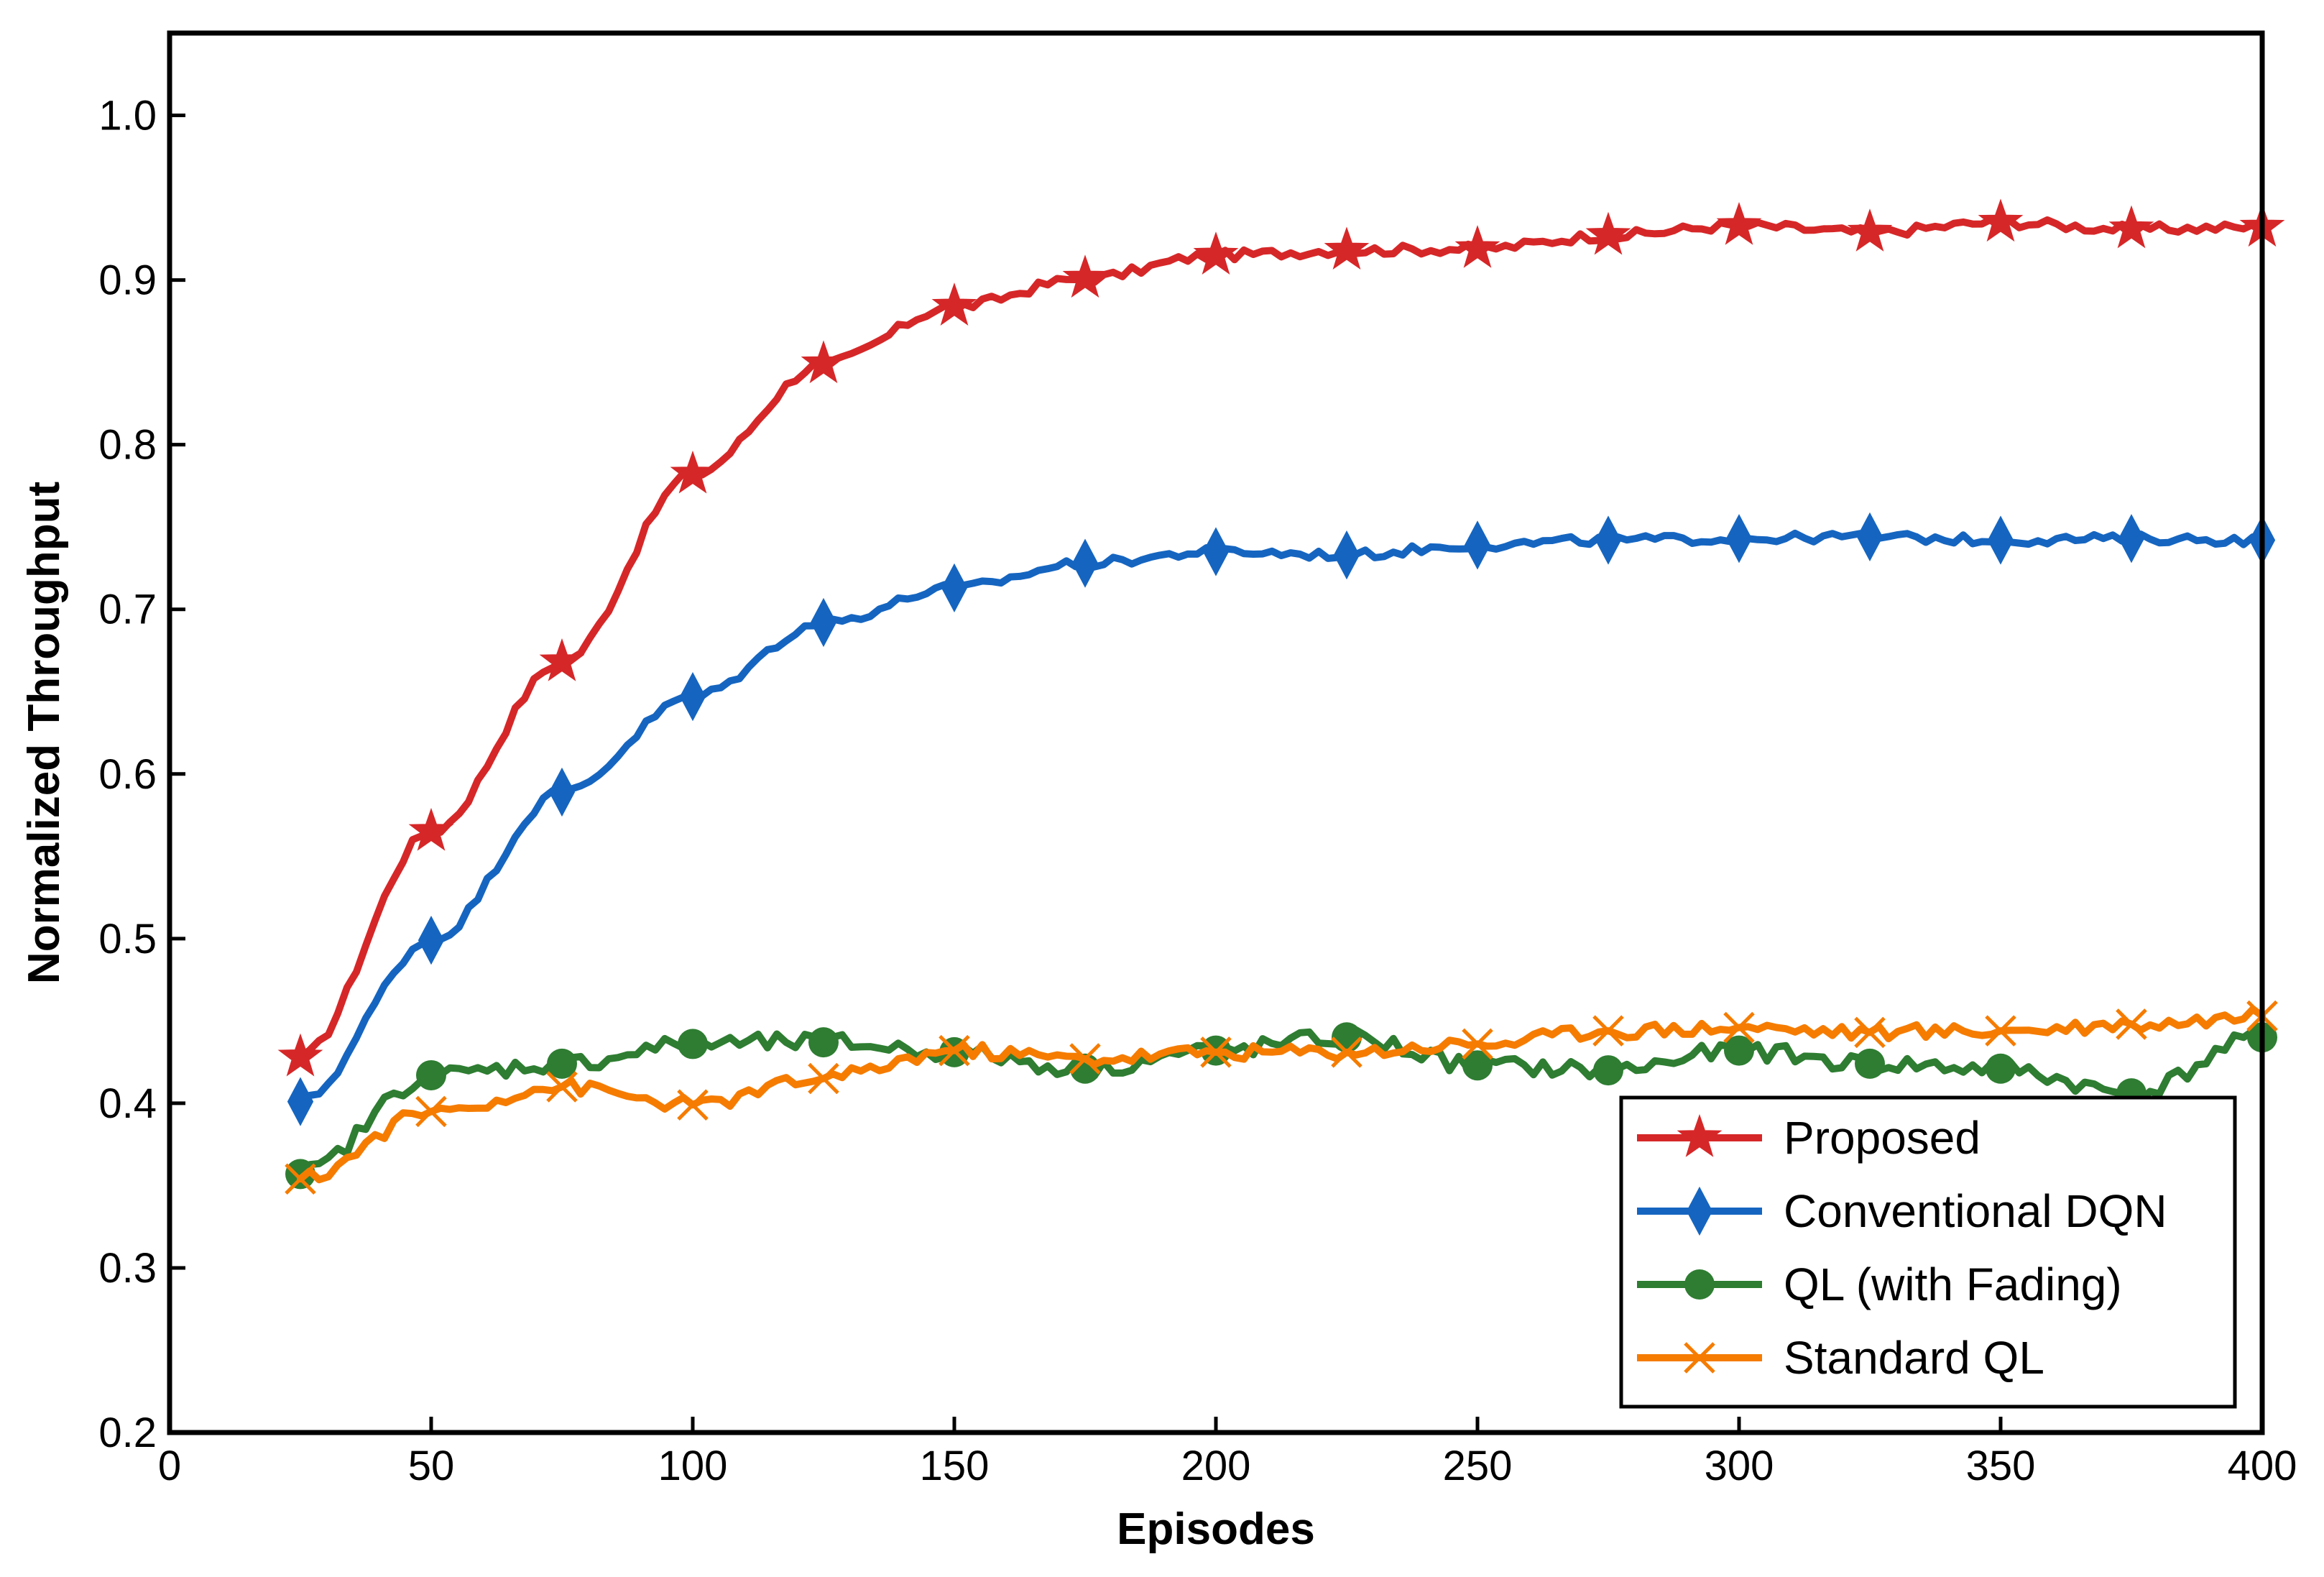 The image size is (2324, 1577). Describe the element at coordinates (1882, 1138) in the screenshot. I see `legend-label: Proposed` at that location.